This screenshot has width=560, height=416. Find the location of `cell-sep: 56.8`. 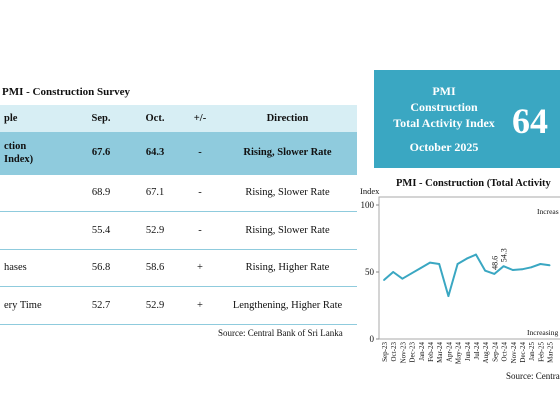

cell-sep: 56.8 is located at coordinates (101, 268).